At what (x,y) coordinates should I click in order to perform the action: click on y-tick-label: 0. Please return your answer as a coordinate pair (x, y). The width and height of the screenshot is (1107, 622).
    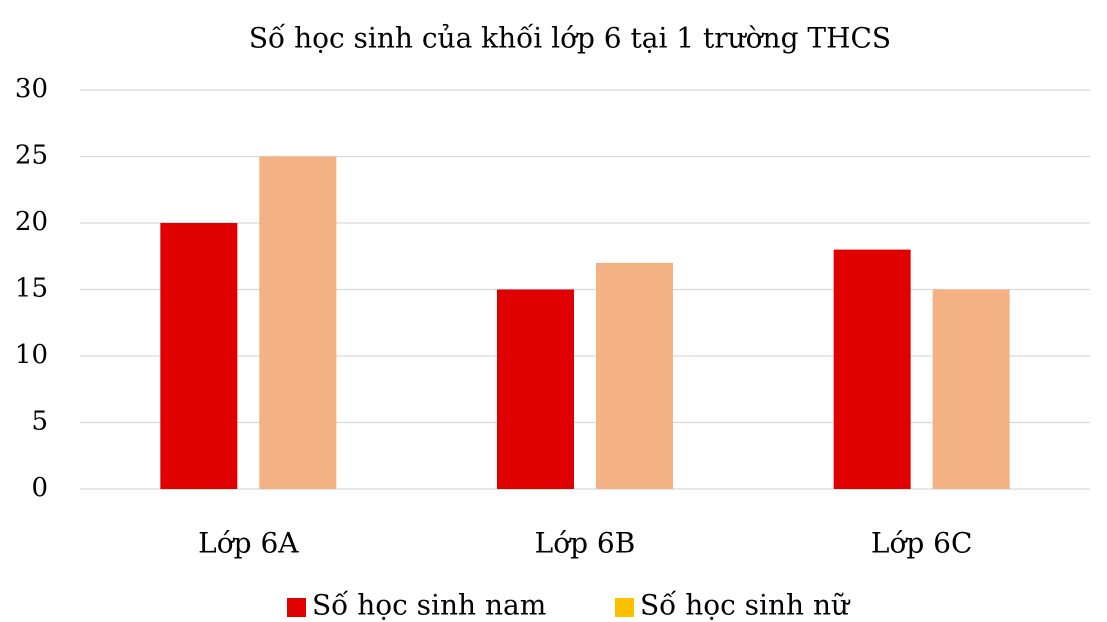
    Looking at the image, I should click on (39, 488).